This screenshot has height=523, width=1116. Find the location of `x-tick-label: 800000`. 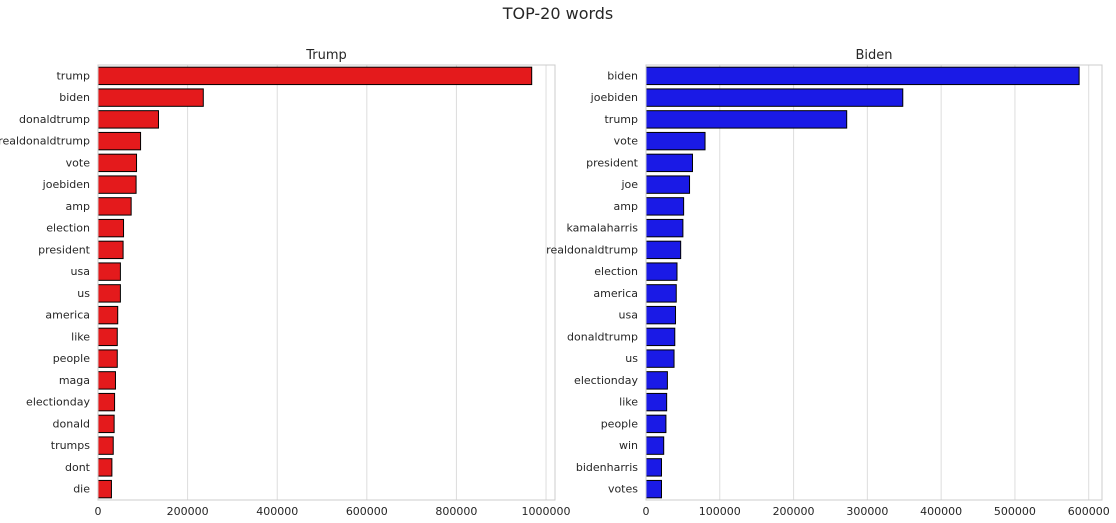

x-tick-label: 800000 is located at coordinates (456, 511).